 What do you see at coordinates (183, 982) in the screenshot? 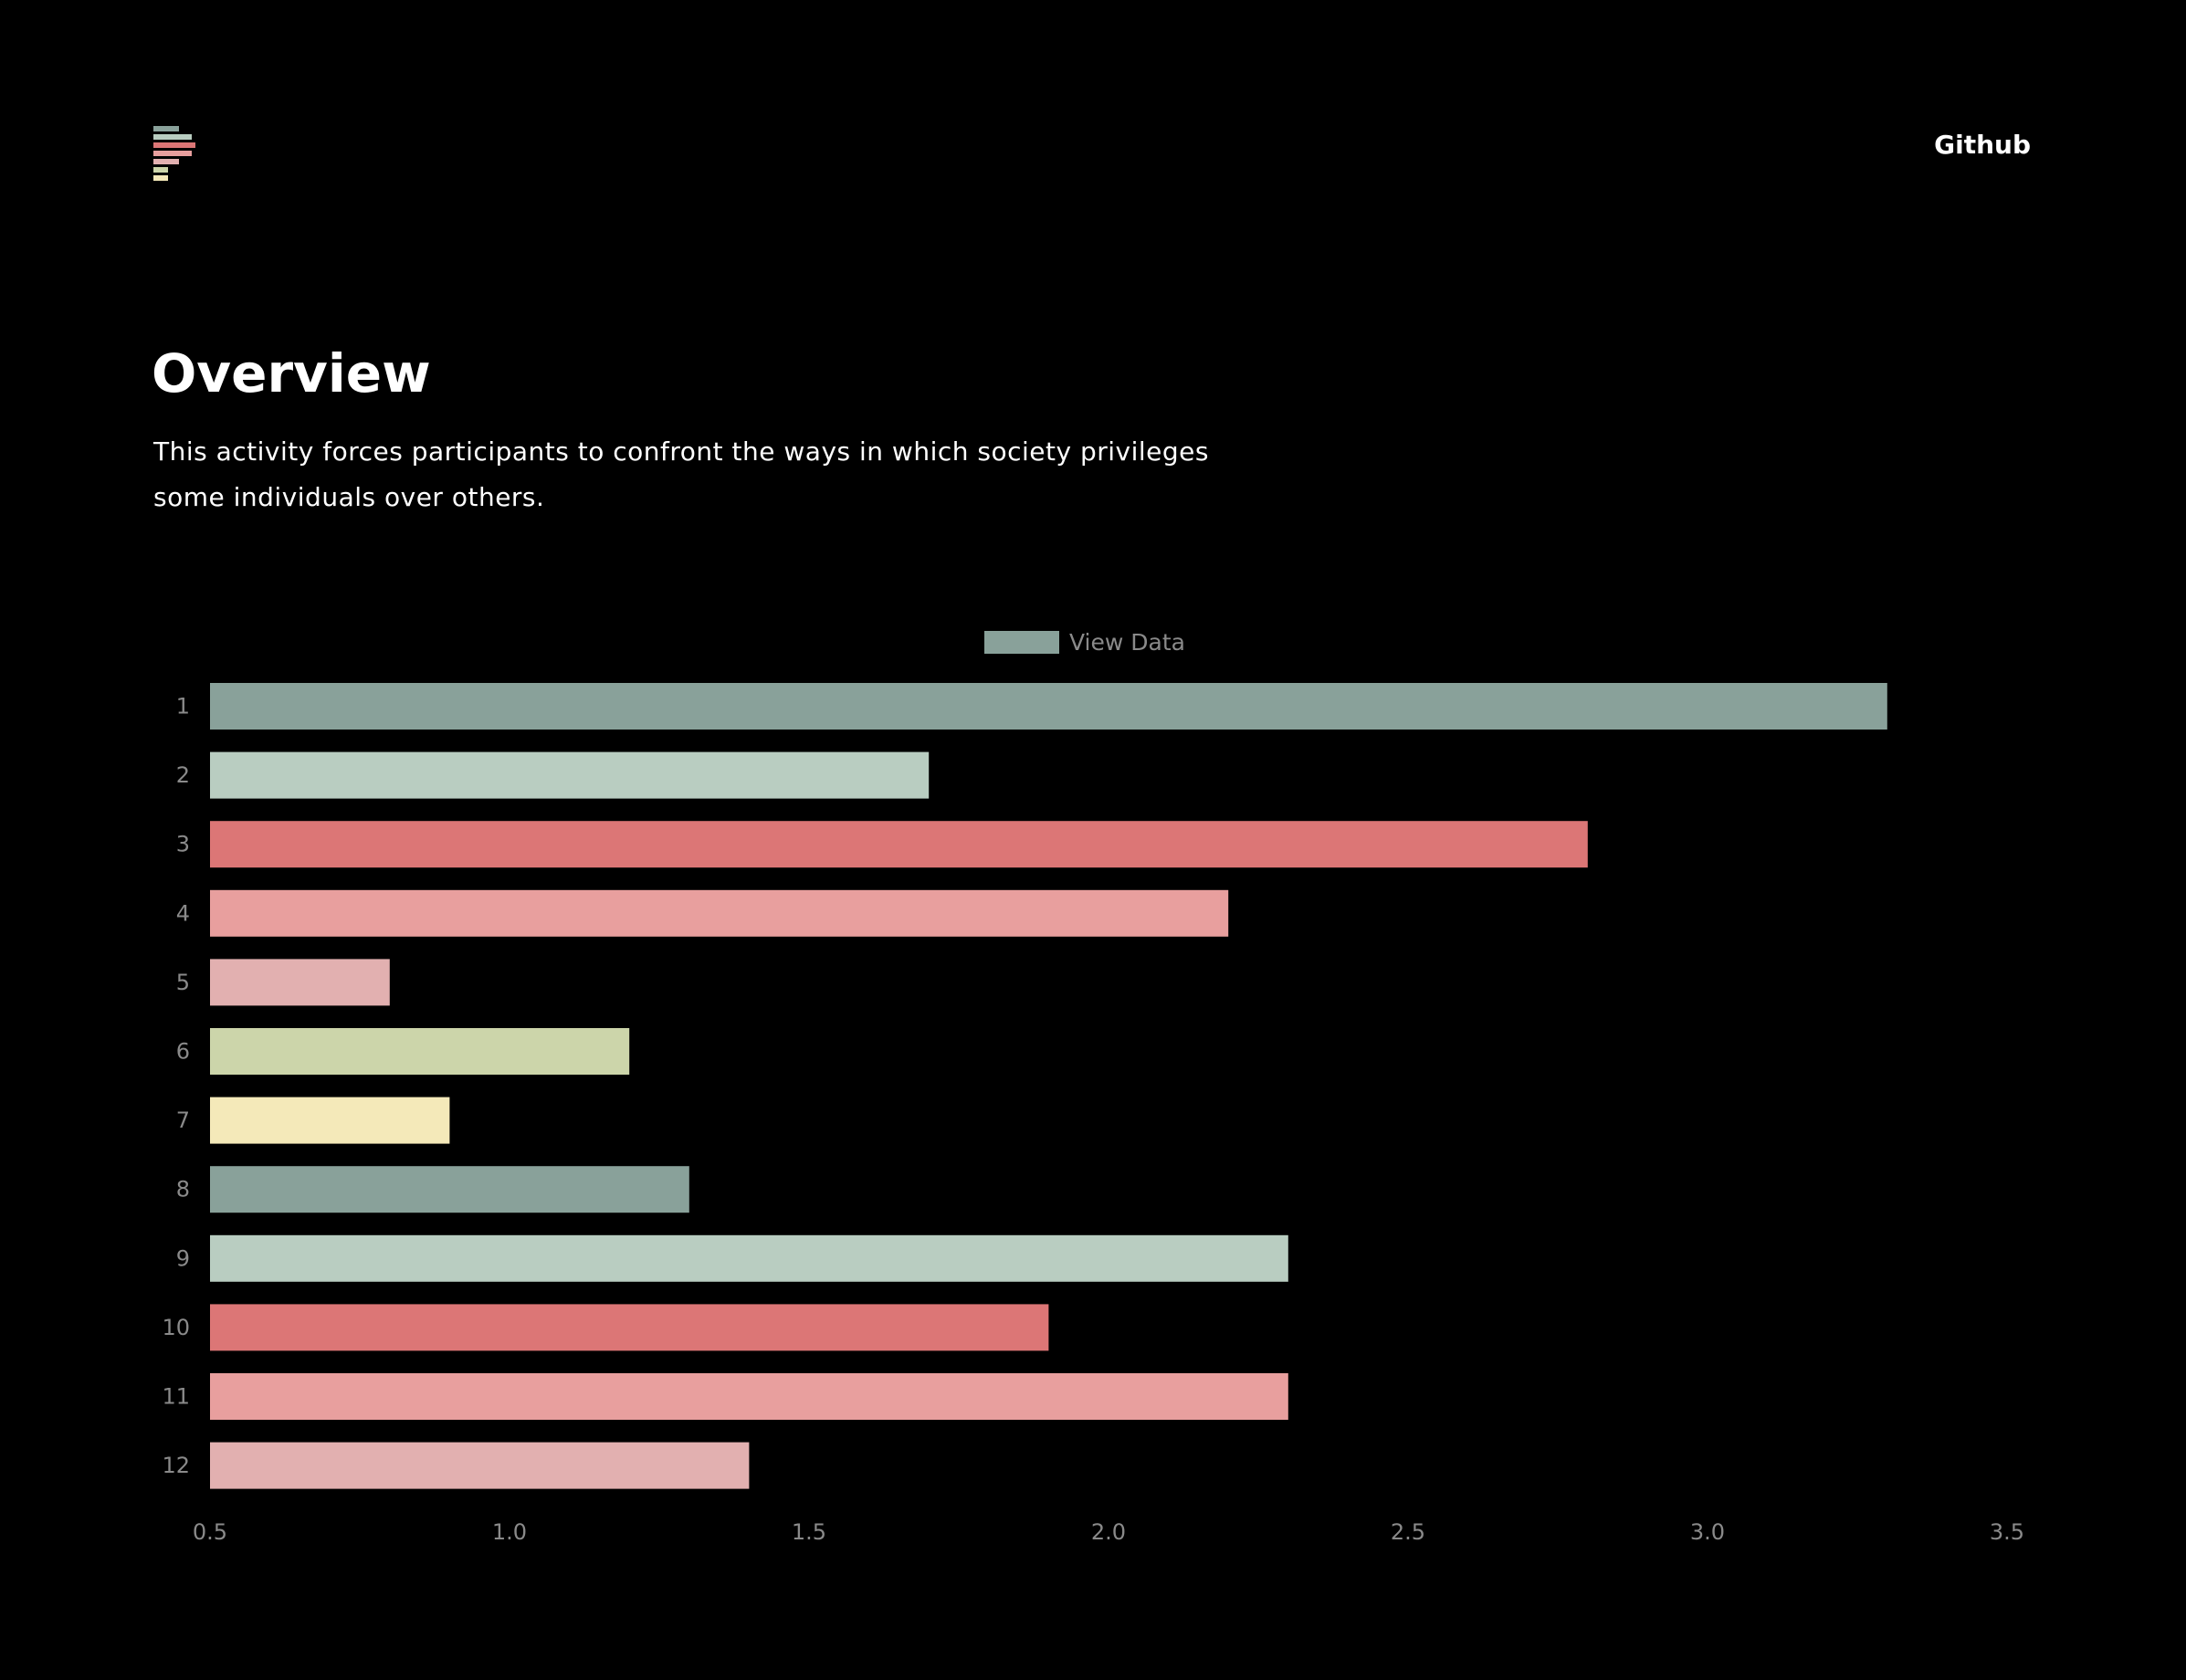
I see `y-tick-label: 5` at bounding box center [183, 982].